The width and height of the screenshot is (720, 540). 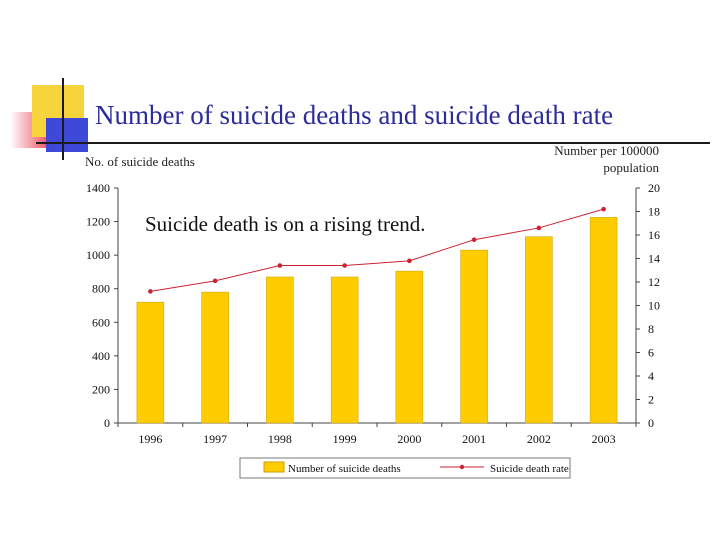 What do you see at coordinates (101, 322) in the screenshot?
I see `left-tick-label: 600` at bounding box center [101, 322].